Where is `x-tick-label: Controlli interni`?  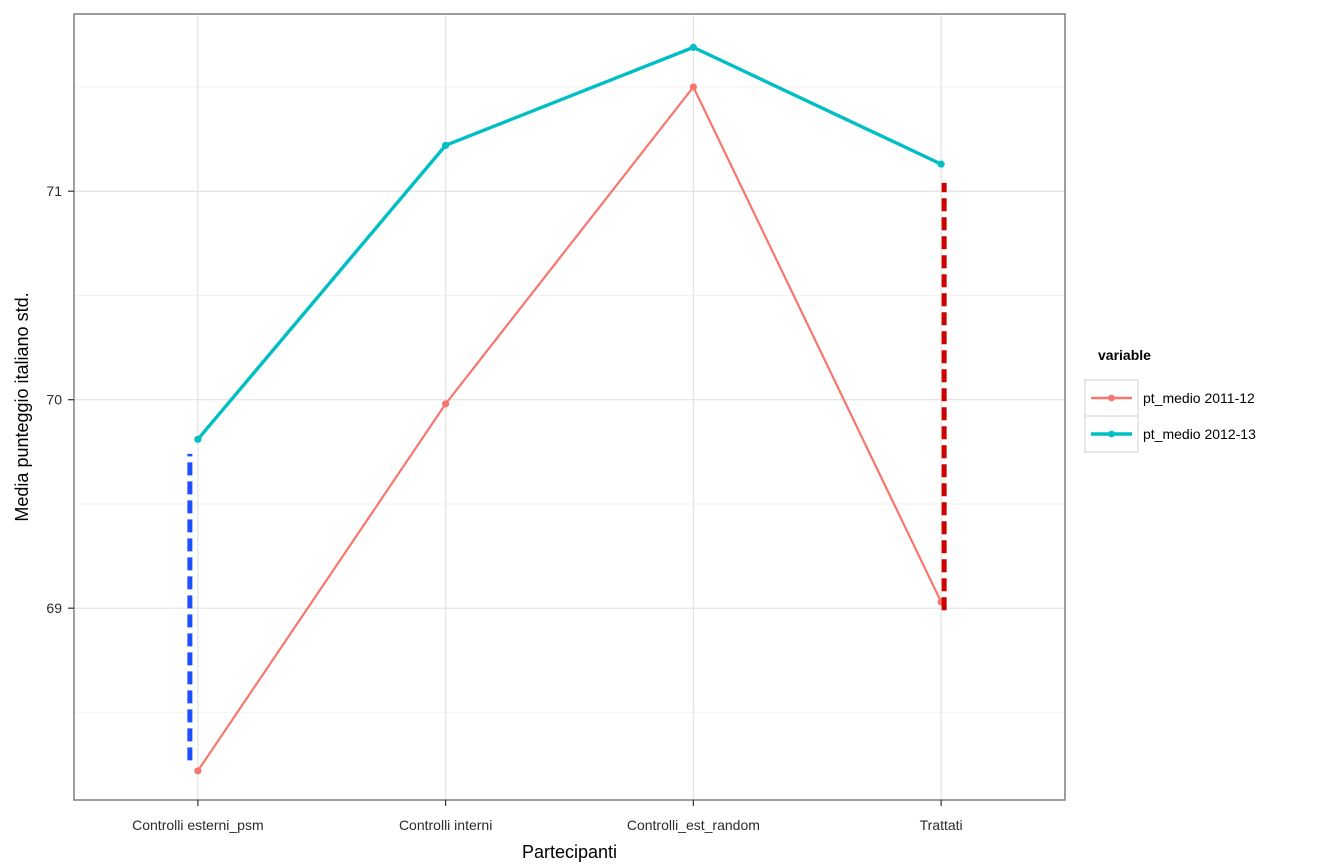 x-tick-label: Controlli interni is located at coordinates (445, 825).